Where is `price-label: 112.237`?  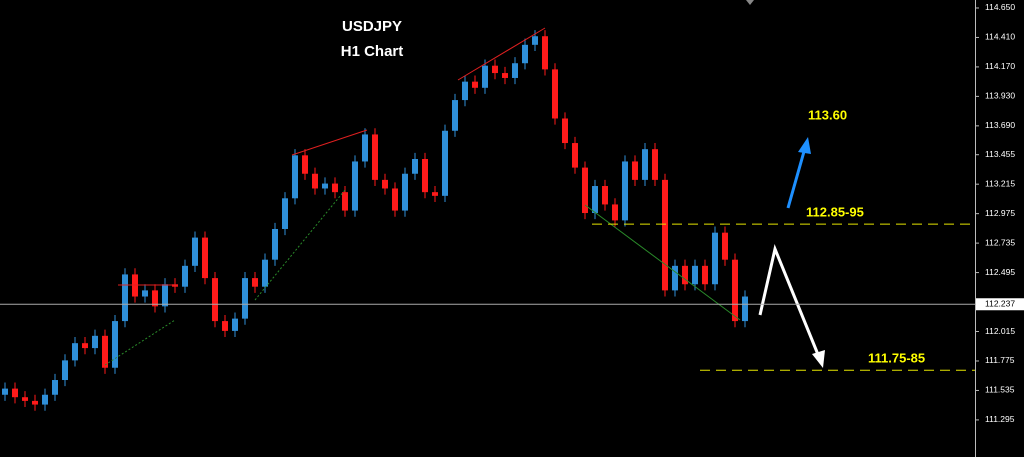 price-label: 112.237 is located at coordinates (1000, 304).